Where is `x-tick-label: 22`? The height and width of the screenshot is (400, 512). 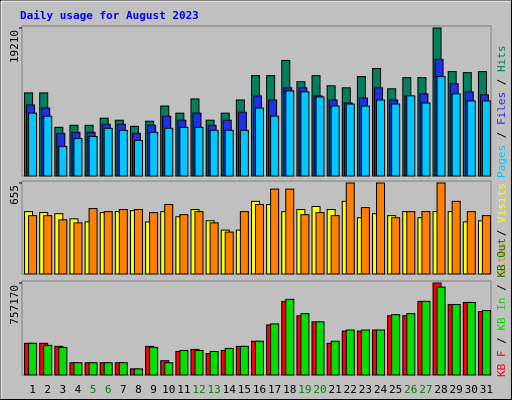 x-tick-label: 22 is located at coordinates (350, 389).